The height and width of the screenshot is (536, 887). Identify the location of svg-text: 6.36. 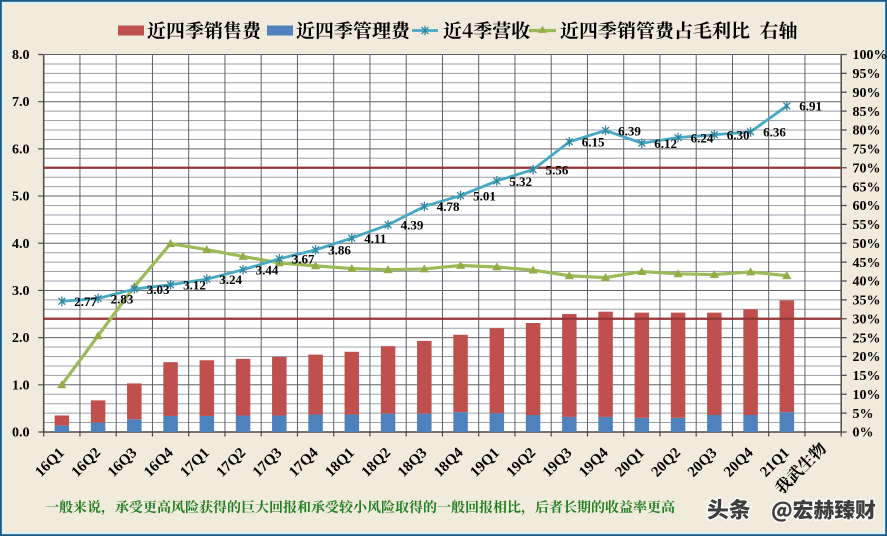
(774, 132).